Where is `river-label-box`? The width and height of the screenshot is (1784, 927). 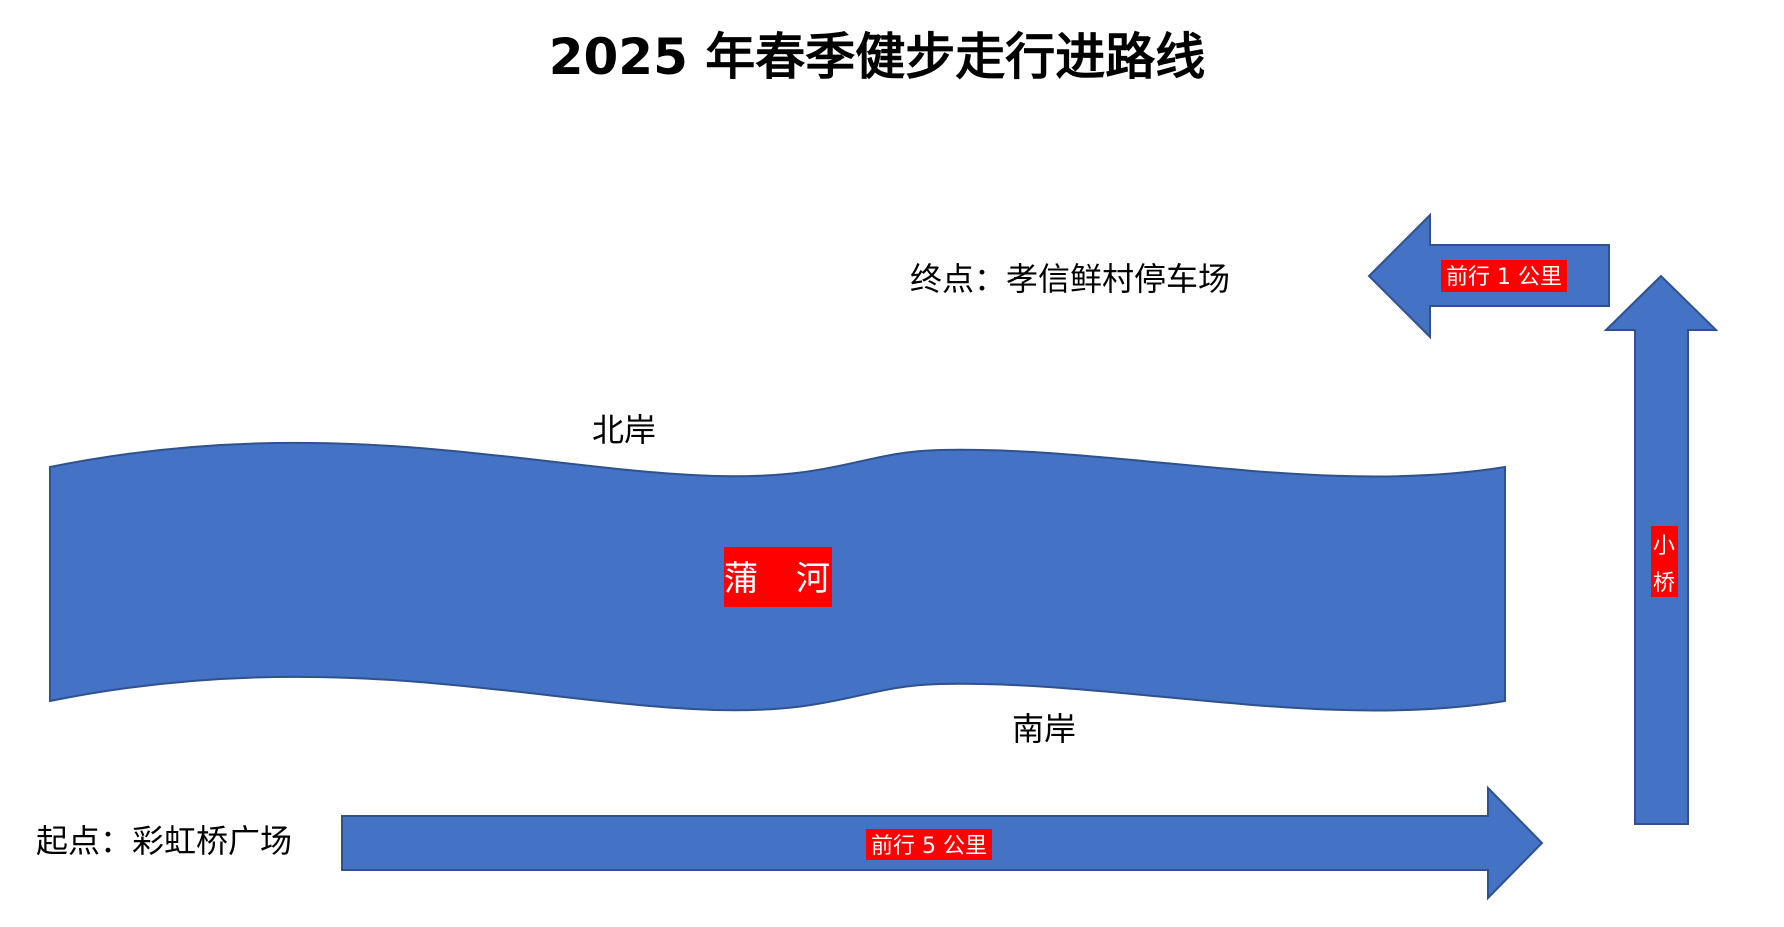
river-label-box is located at coordinates (778, 577).